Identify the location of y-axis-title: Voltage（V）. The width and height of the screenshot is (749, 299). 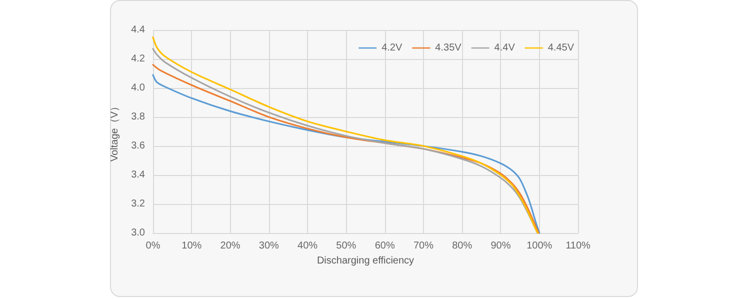
(115, 131).